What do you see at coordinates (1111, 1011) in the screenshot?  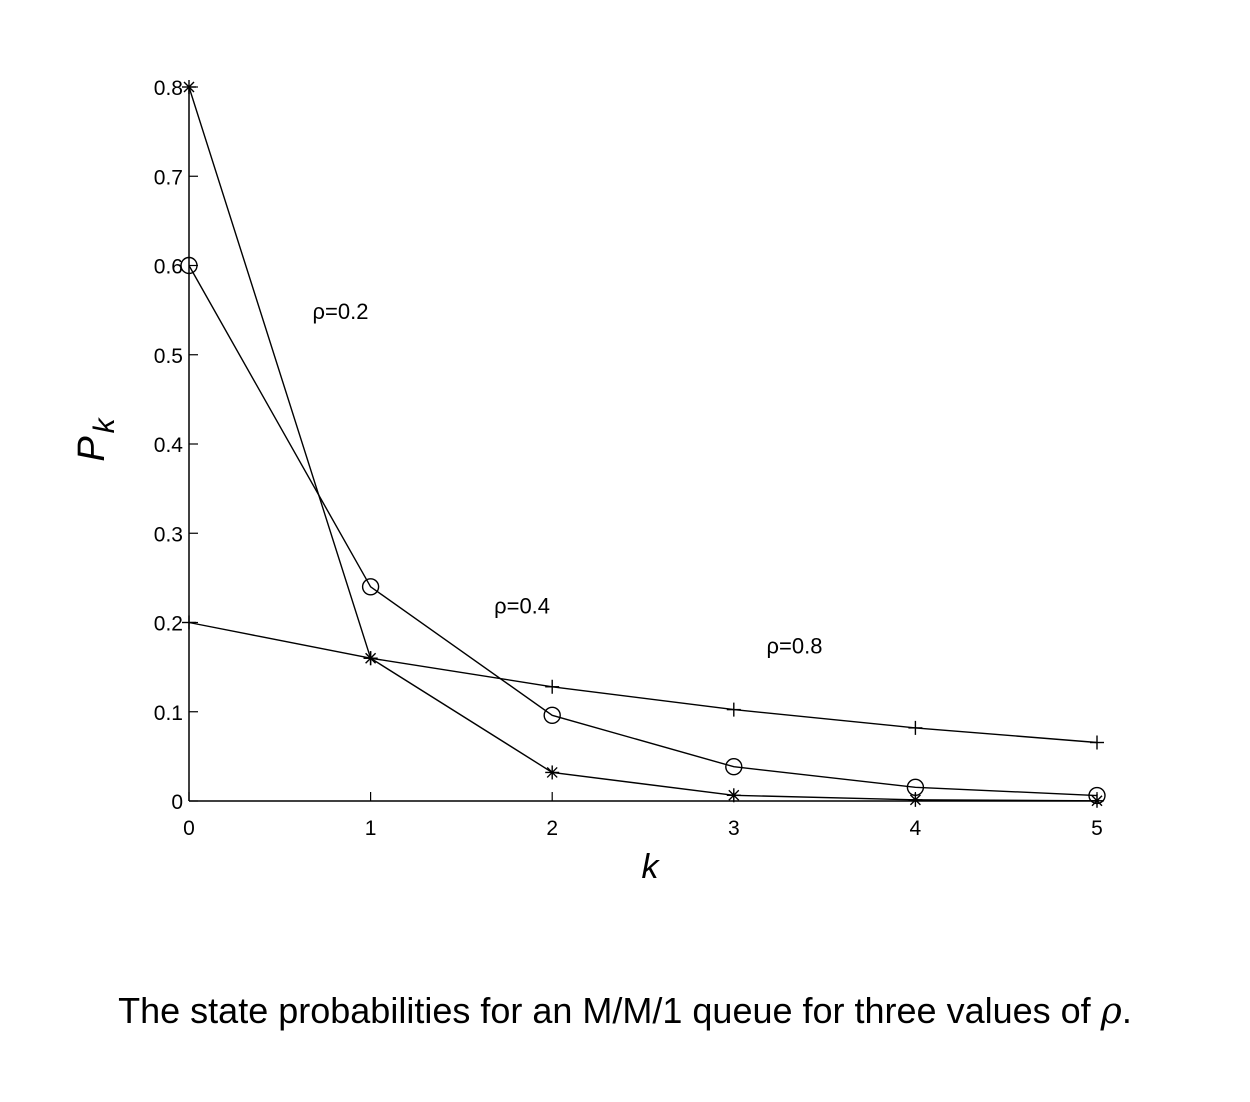 I see `caption-symbol: ρ` at bounding box center [1111, 1011].